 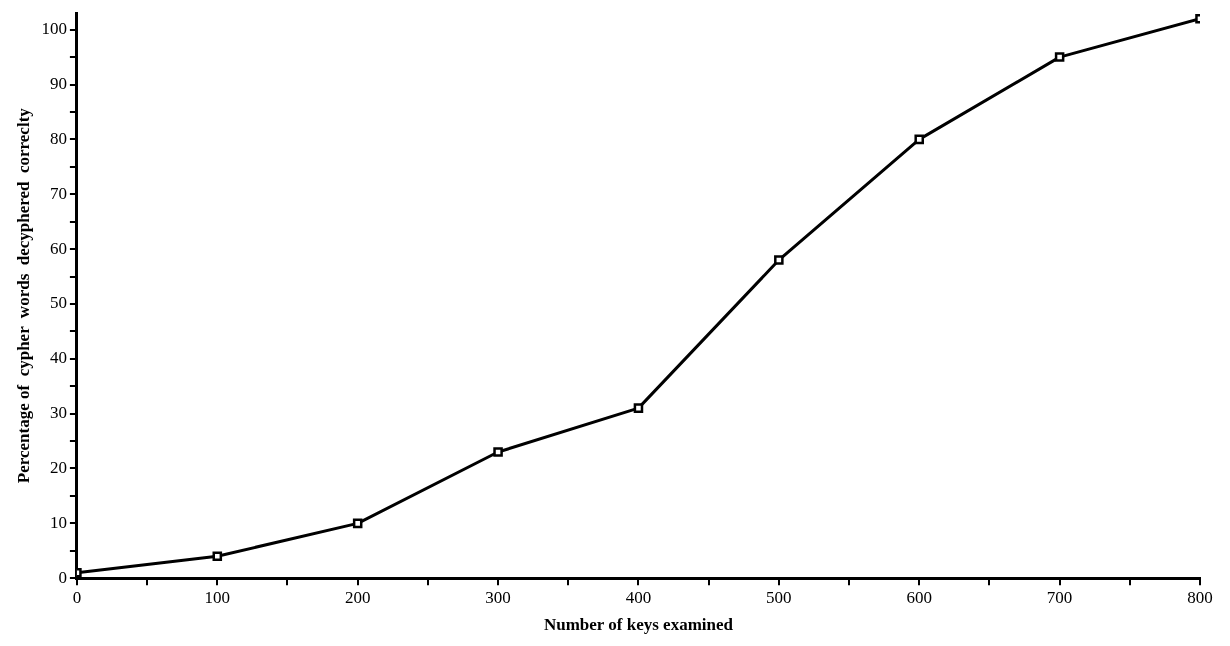 I want to click on y-tick-label: 0, so click(x=62, y=577).